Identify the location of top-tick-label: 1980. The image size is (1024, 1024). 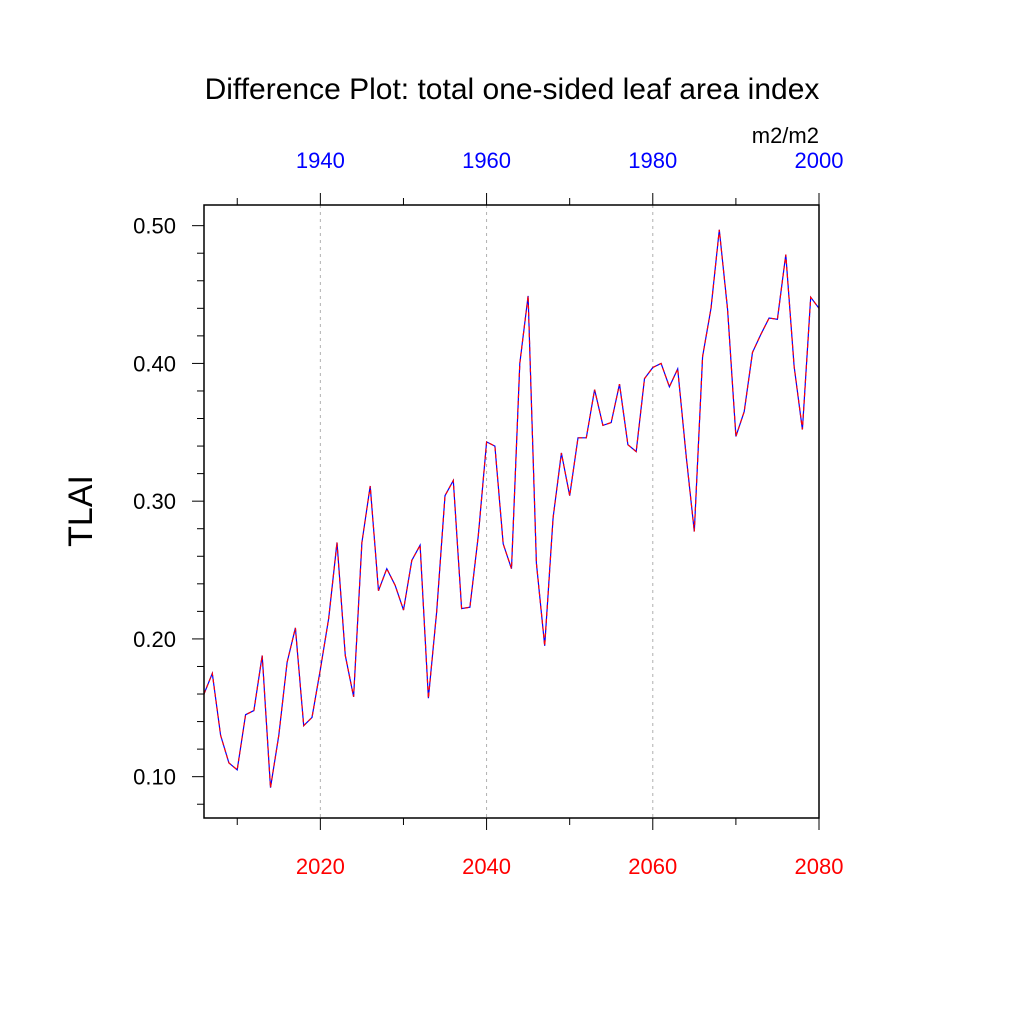
(652, 160).